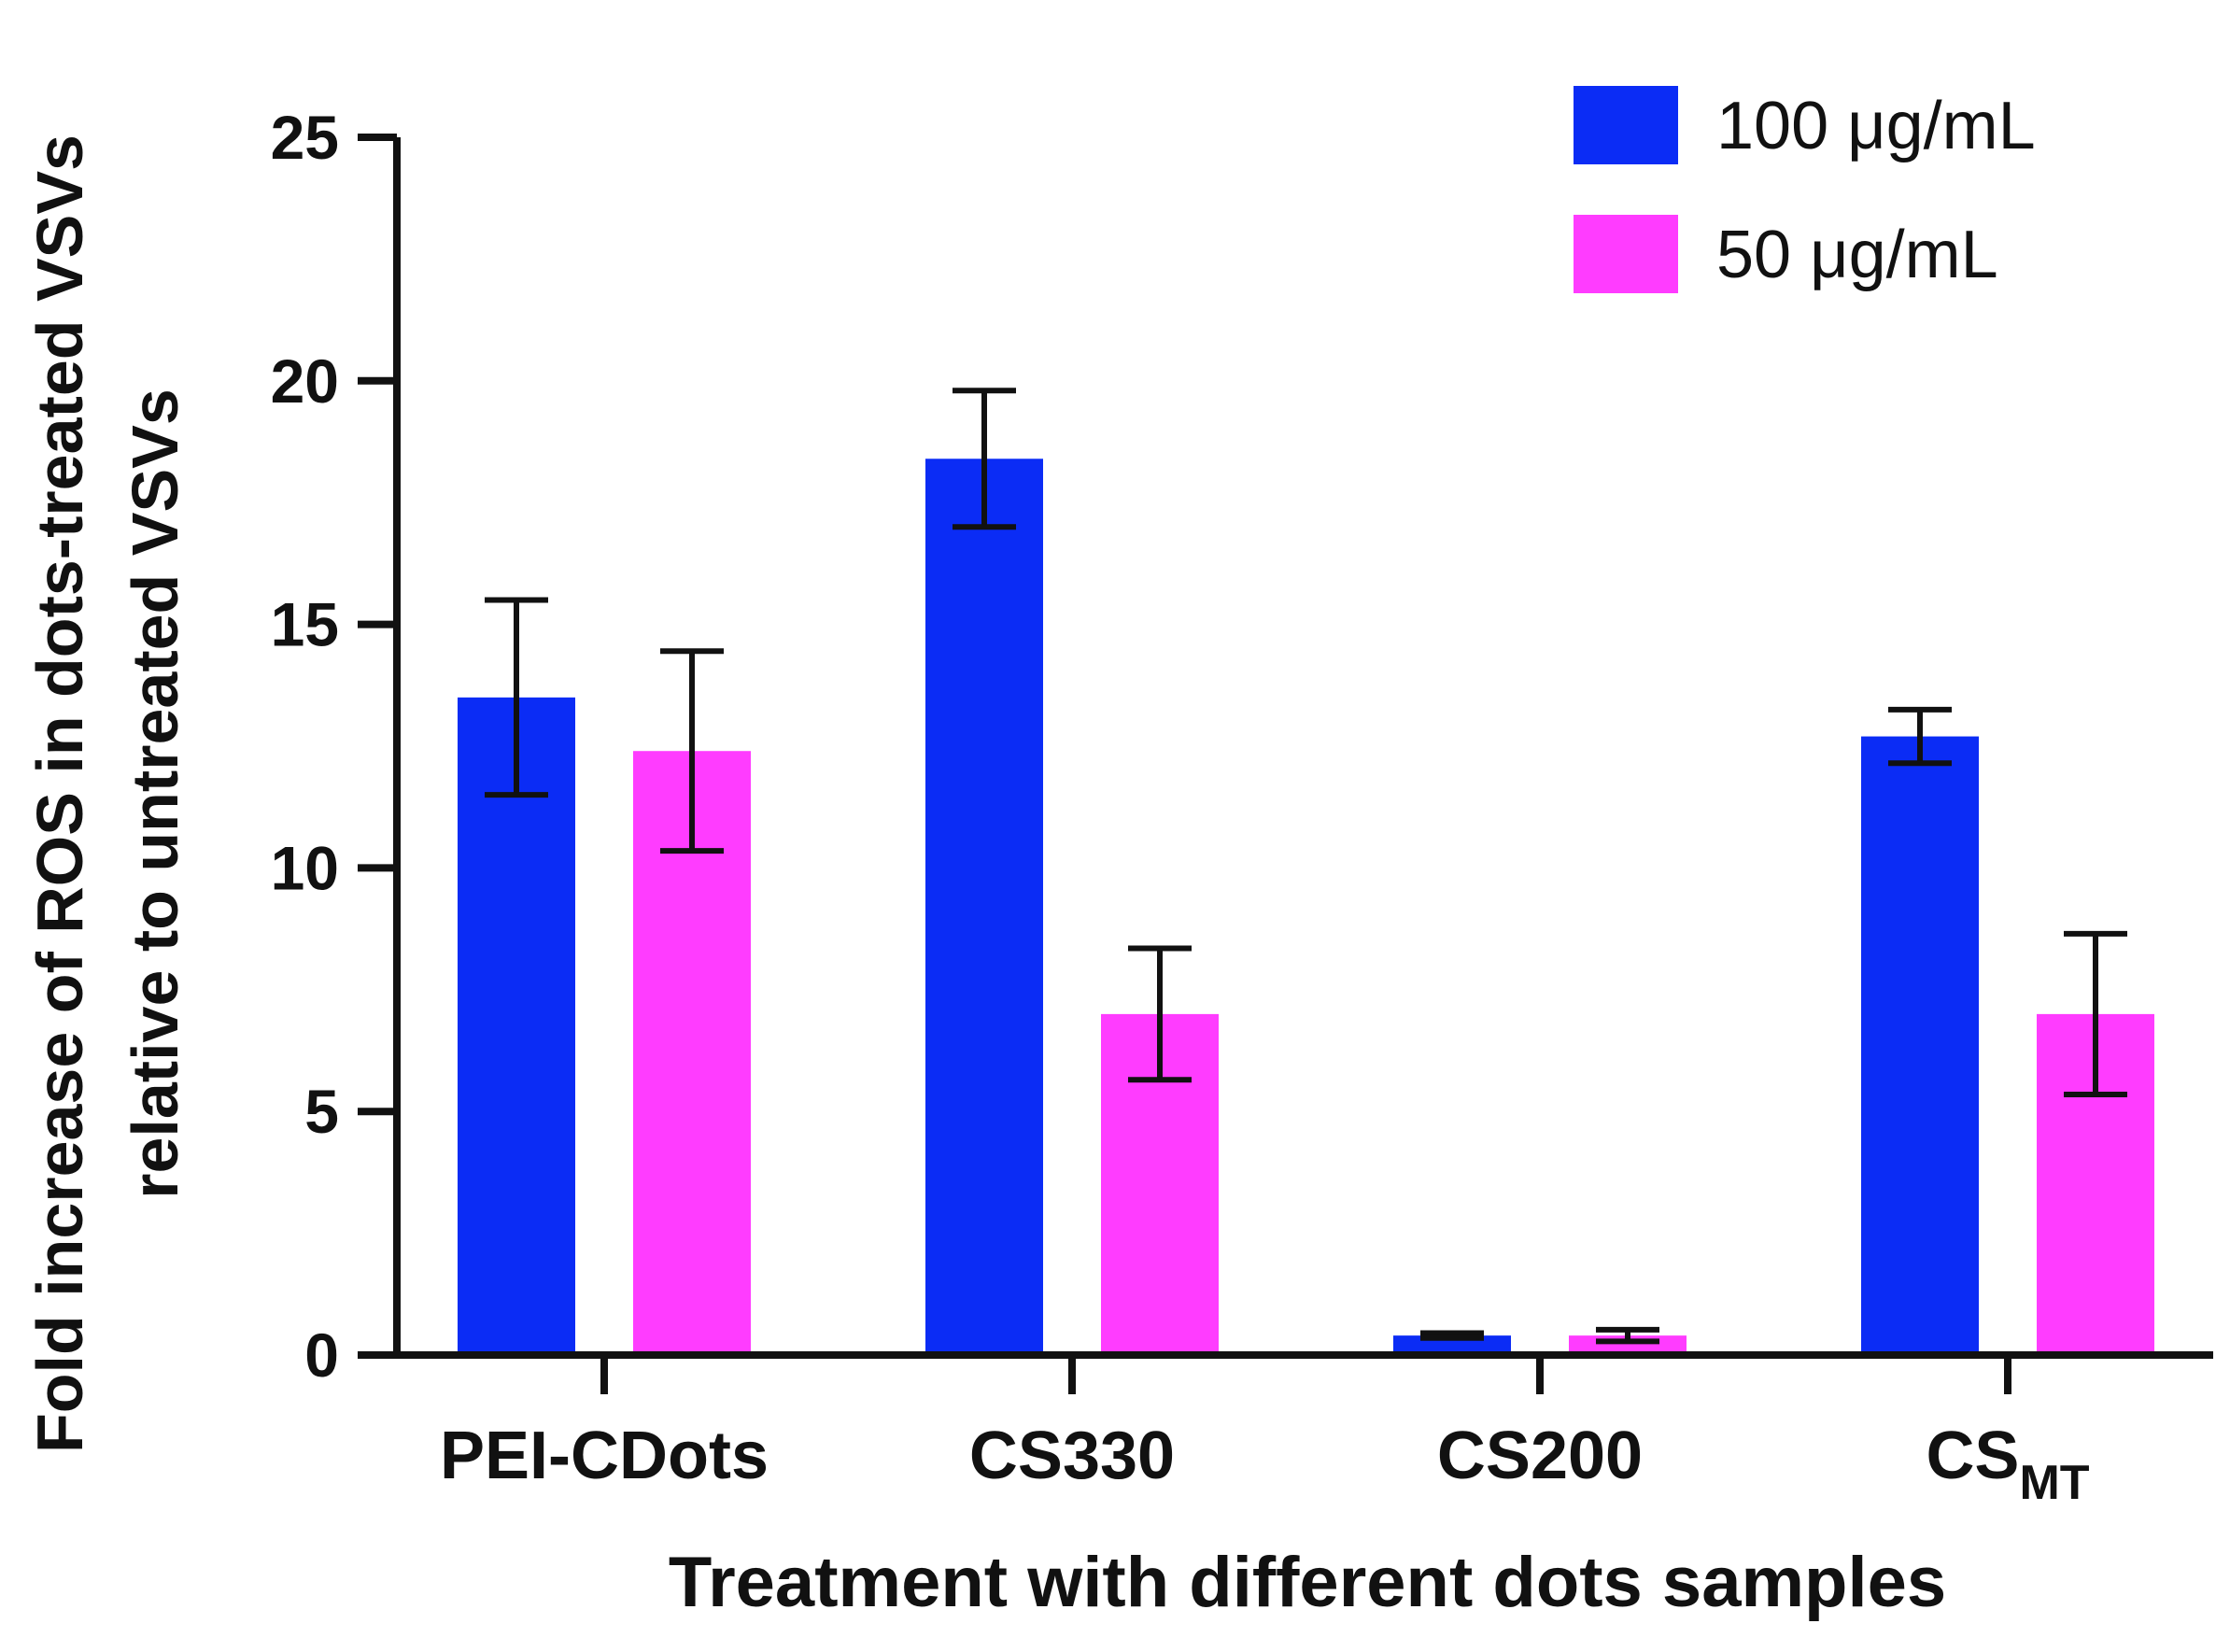  Describe the element at coordinates (305, 381) in the screenshot. I see `y-tick-label-20: 20` at that location.